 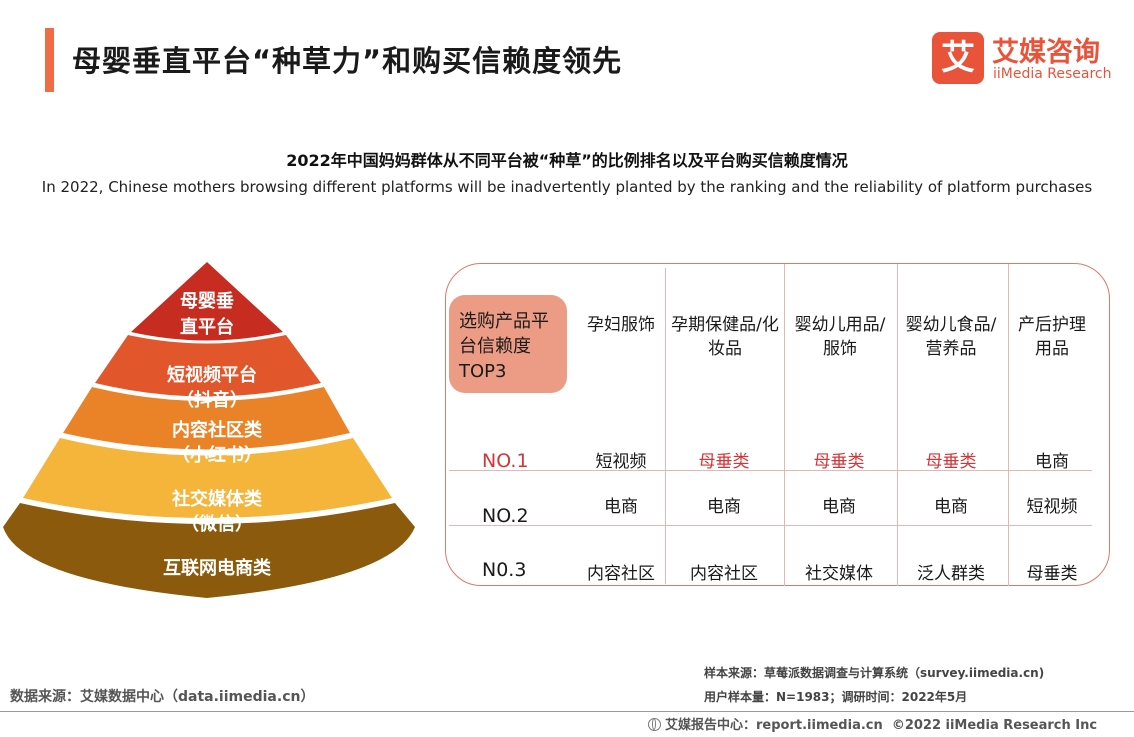 What do you see at coordinates (217, 455) in the screenshot?
I see `pyramid-level-3-line-2: （小红书）` at bounding box center [217, 455].